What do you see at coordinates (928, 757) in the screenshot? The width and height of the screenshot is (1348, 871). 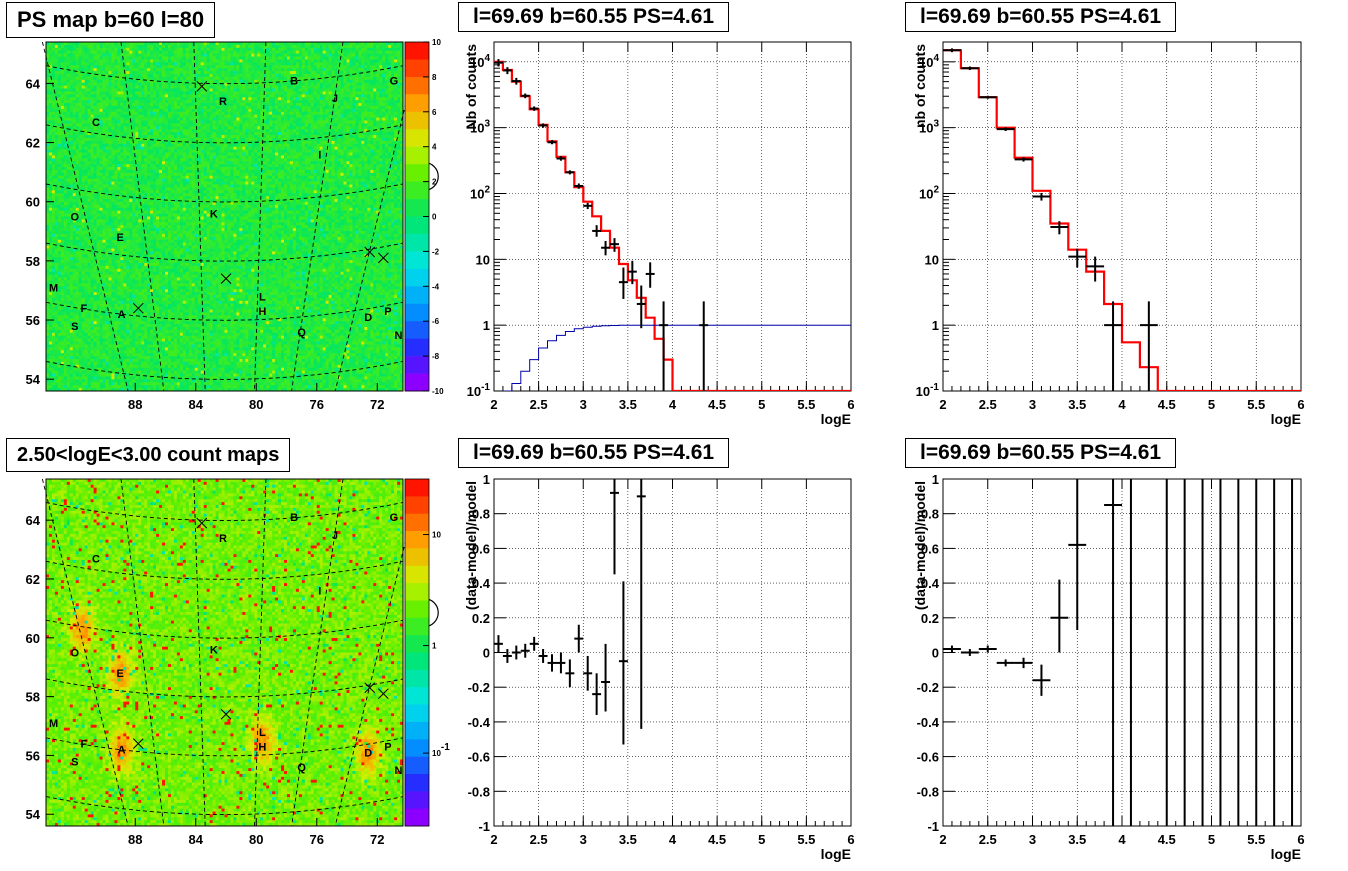 I see `y-tick-label: -0.6` at bounding box center [928, 757].